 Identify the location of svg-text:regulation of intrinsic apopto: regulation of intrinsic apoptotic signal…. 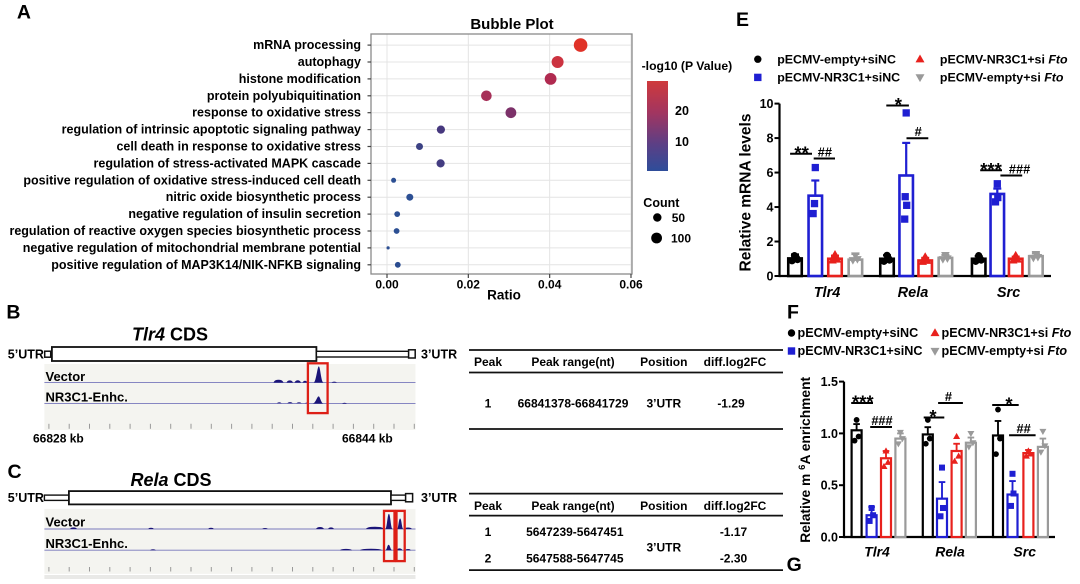
(211, 130).